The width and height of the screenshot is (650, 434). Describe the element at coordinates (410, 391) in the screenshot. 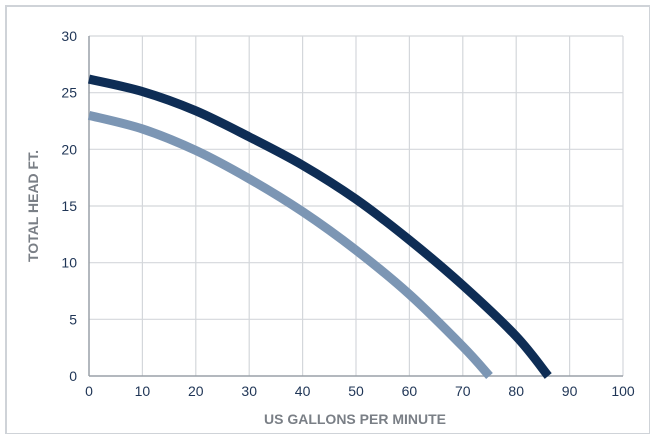

I see `x-tick-label: 60` at that location.